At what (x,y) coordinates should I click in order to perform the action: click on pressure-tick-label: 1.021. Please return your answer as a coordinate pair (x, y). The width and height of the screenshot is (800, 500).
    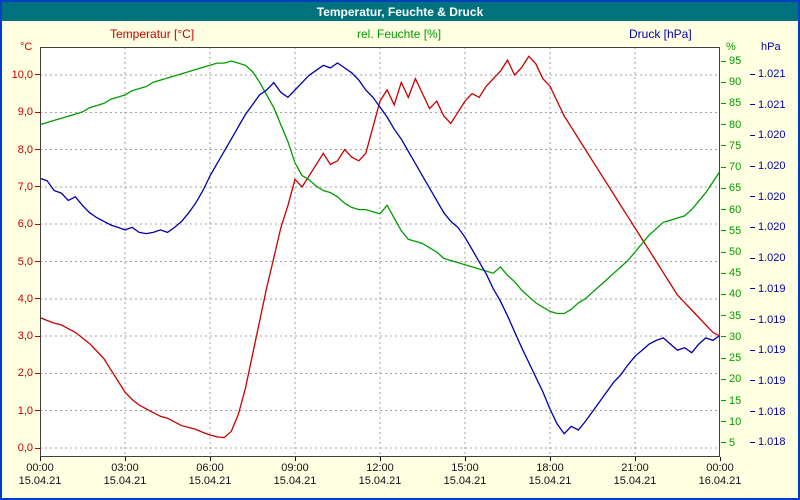
    Looking at the image, I should click on (772, 104).